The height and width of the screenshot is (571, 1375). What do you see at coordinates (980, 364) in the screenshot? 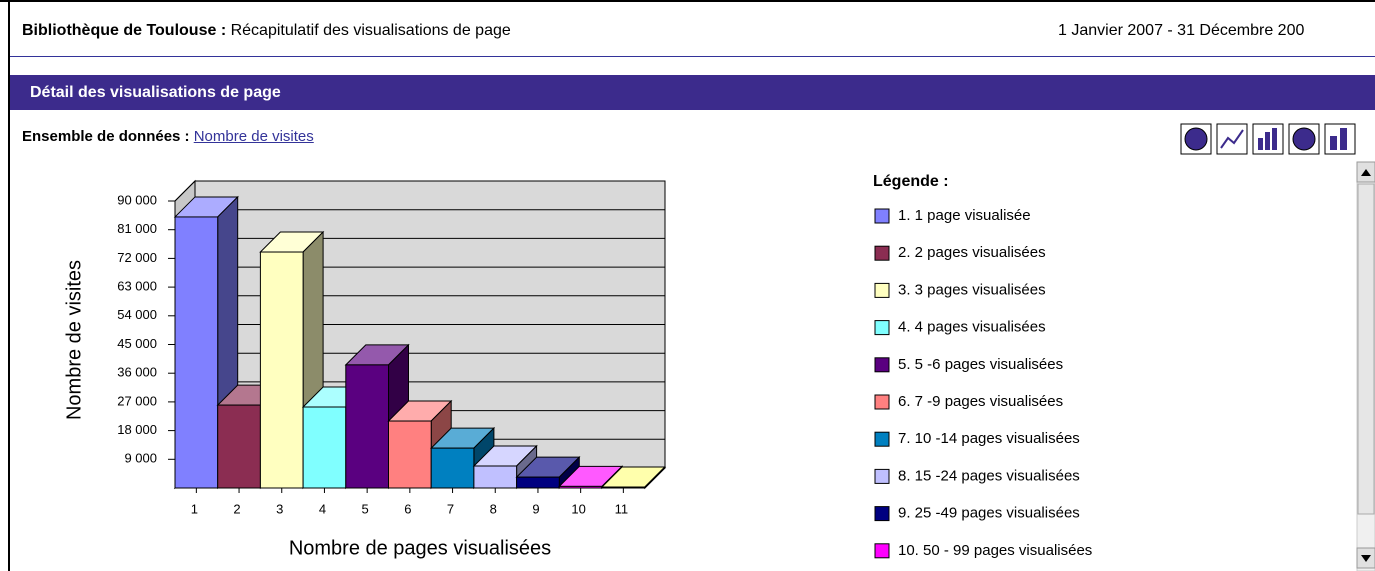
I see `legend-label: 5. 5 -6 pages visualisées` at bounding box center [980, 364].